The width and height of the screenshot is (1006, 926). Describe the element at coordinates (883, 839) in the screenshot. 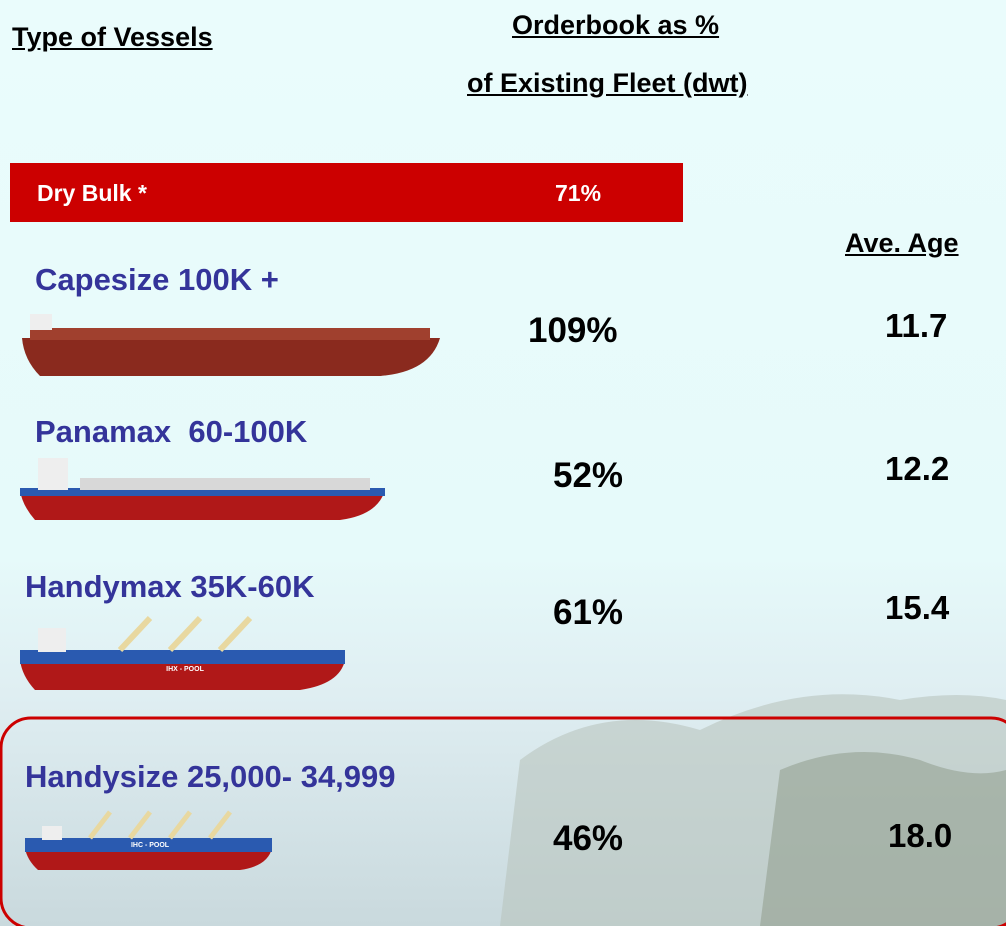

I see `island` at that location.